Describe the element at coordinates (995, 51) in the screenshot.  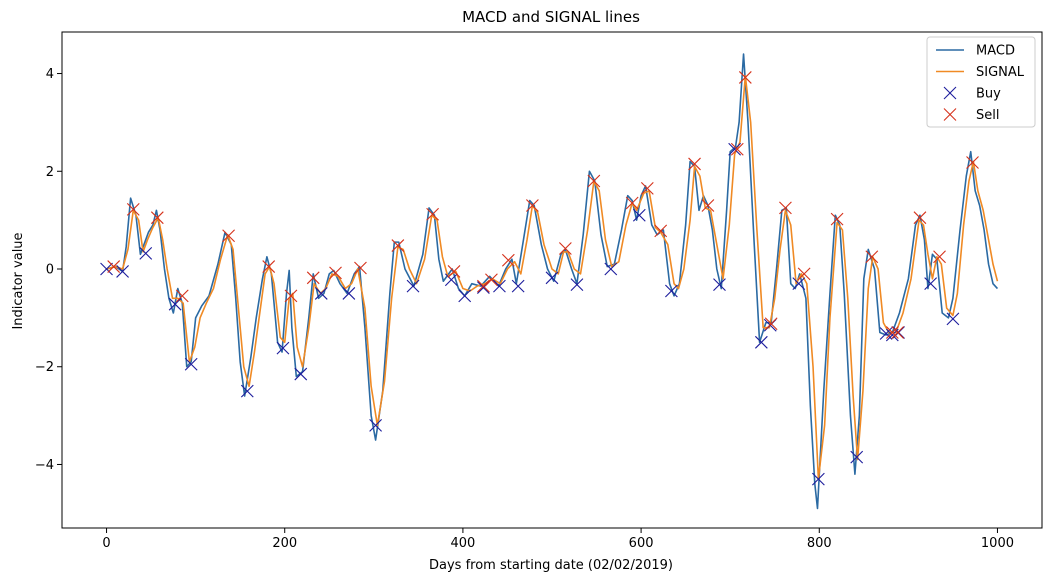
I see `legend-label-macd: MACD` at that location.